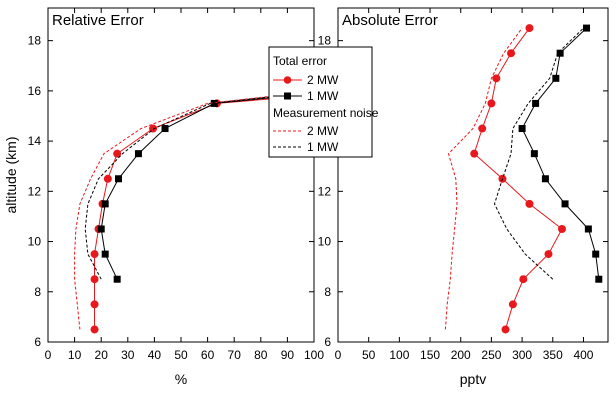  Describe the element at coordinates (461, 355) in the screenshot. I see `x-tick-label: 200` at that location.